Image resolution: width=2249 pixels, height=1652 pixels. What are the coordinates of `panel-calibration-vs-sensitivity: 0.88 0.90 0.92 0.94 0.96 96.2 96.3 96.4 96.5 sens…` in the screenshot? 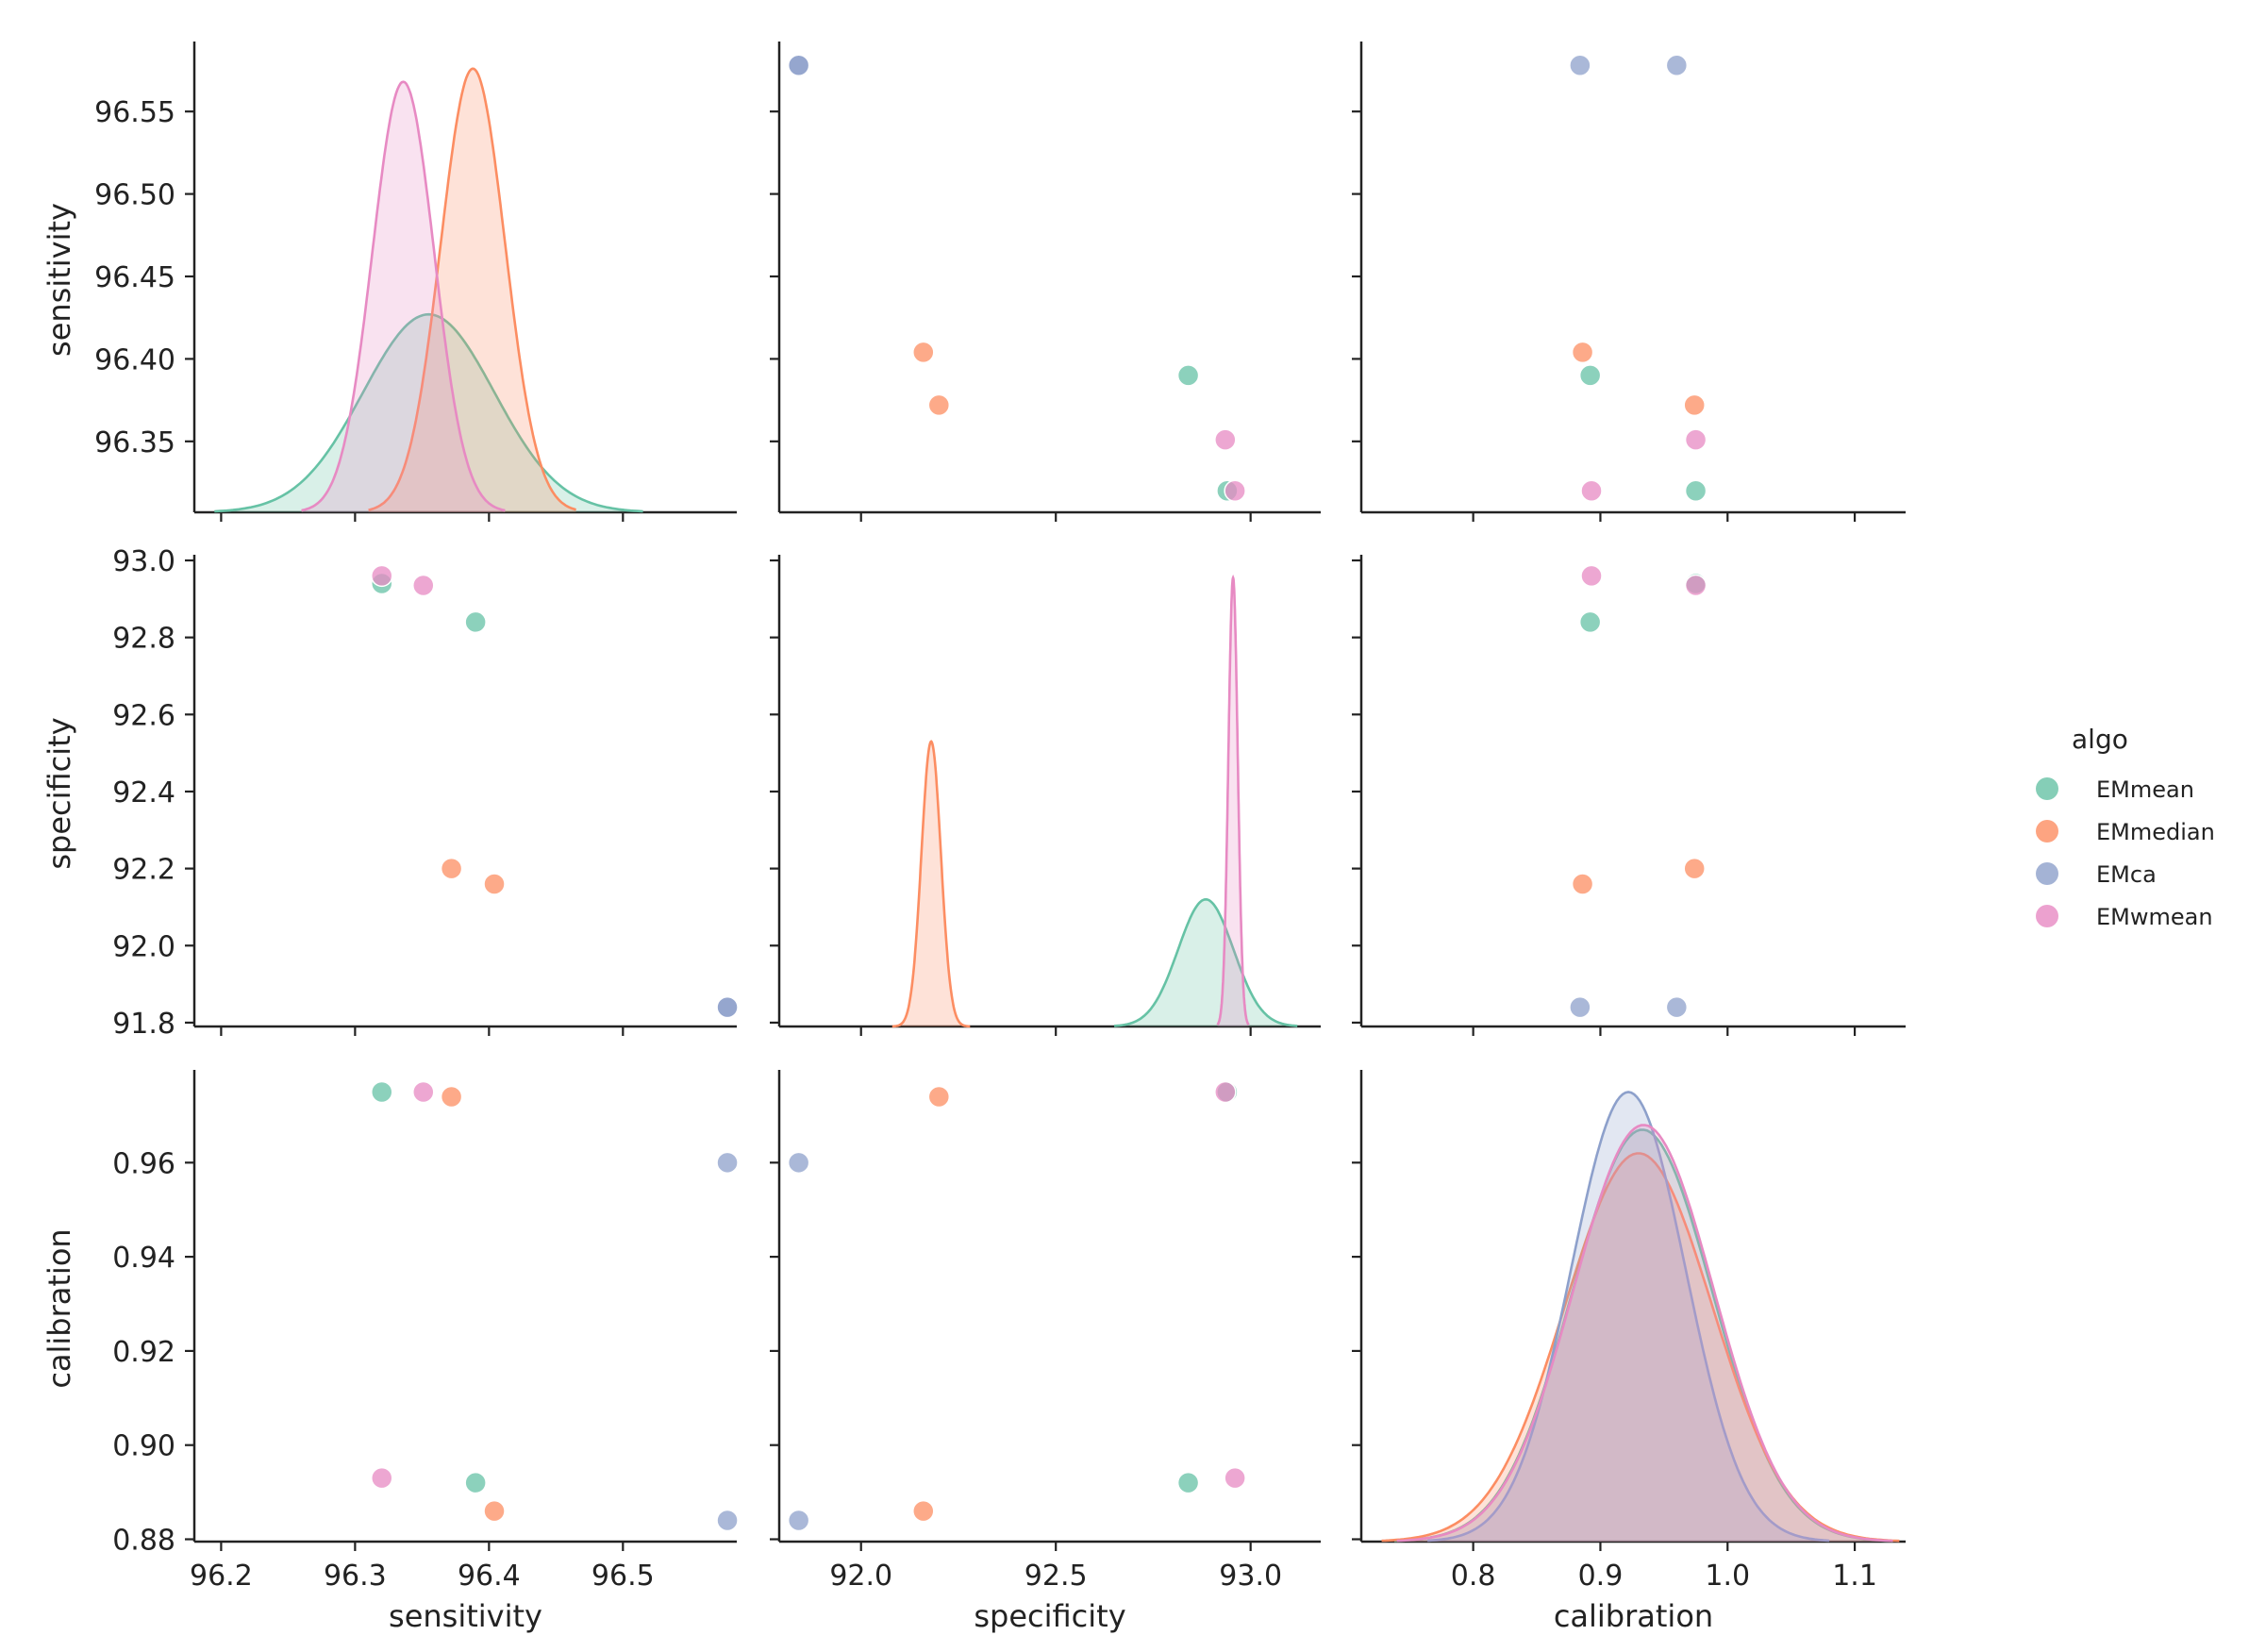 It's located at (390, 1352).